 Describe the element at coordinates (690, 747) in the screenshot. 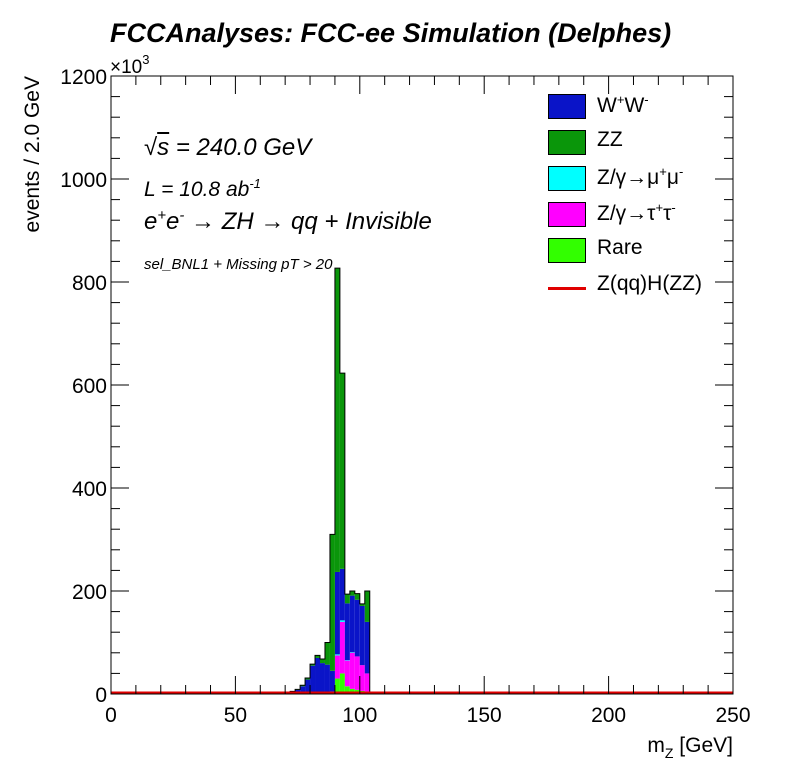

I see `x-axis-label: mZ [GeV]` at that location.